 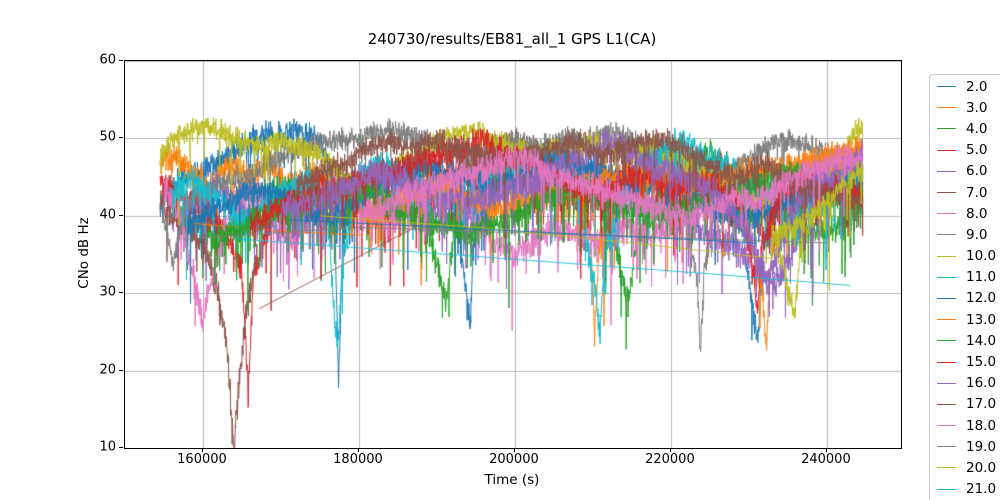 I want to click on legend-entry: 2.0, so click(x=965, y=86).